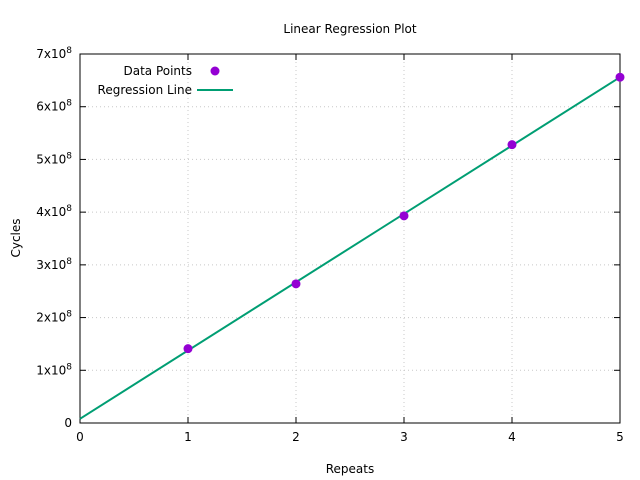 This screenshot has height=480, width=640. What do you see at coordinates (188, 437) in the screenshot?
I see `x-tick-label: 1` at bounding box center [188, 437].